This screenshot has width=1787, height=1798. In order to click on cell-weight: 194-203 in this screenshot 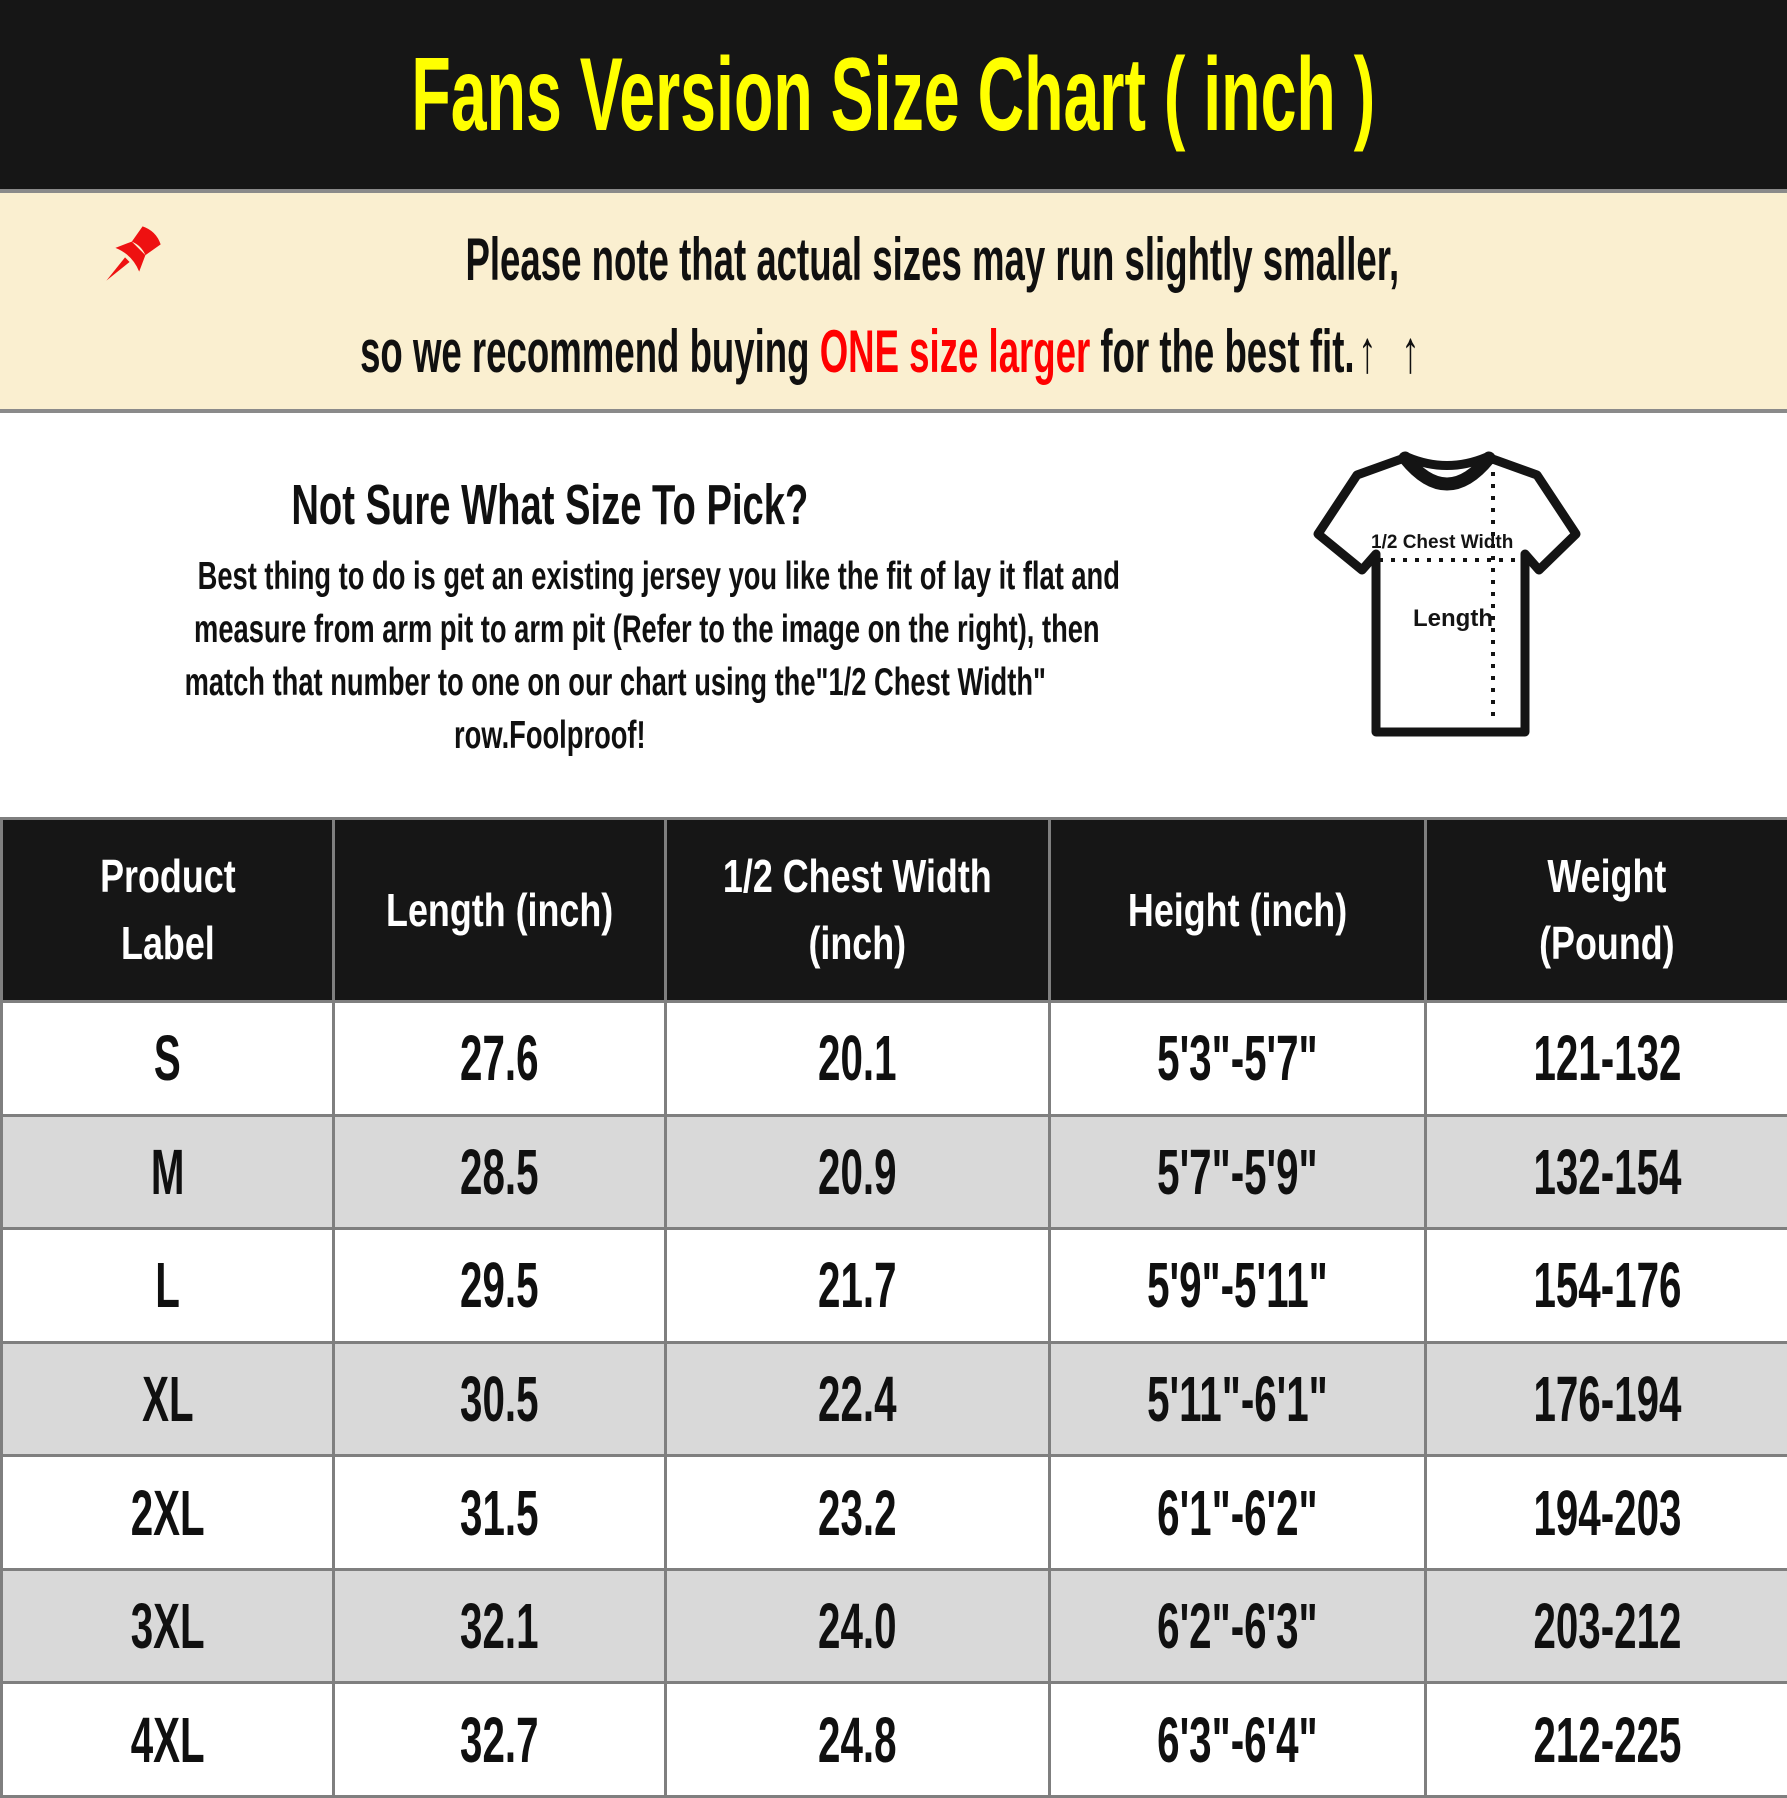, I will do `click(1605, 1512)`.